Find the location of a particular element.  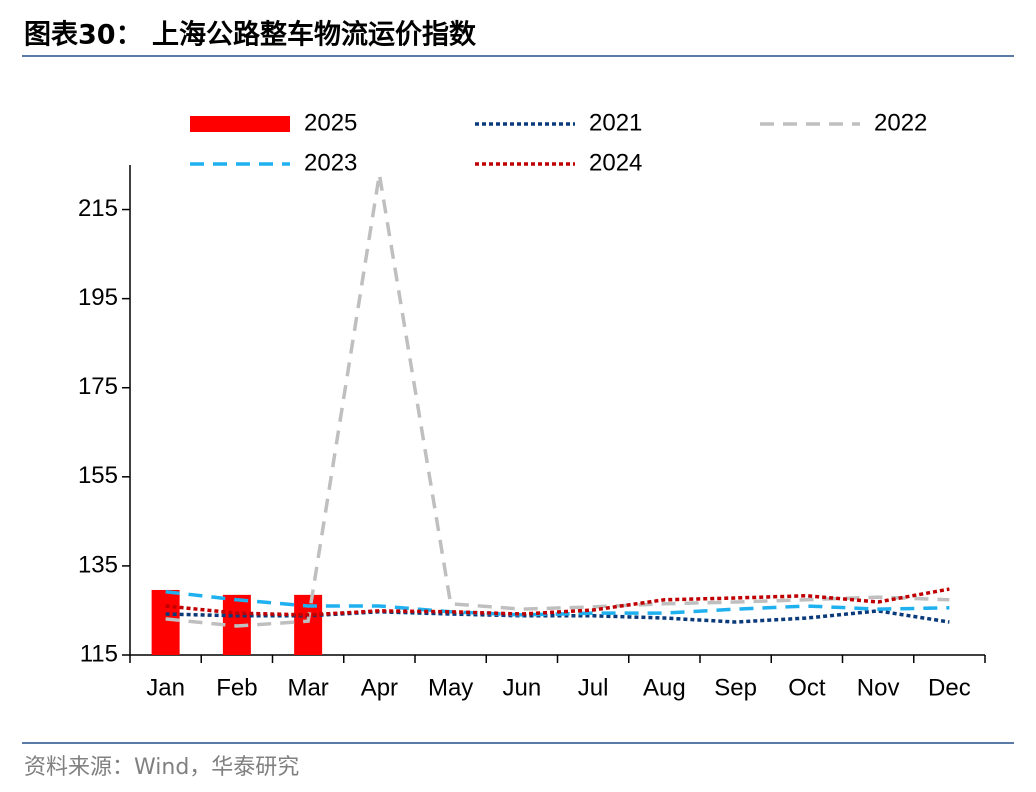

x-tick-label: Dec is located at coordinates (949, 687).